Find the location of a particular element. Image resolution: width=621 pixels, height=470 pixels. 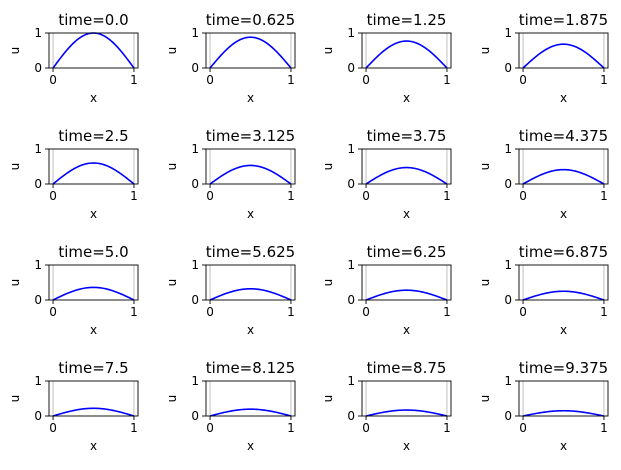

subplot-title: time=0.0 is located at coordinates (93, 20).